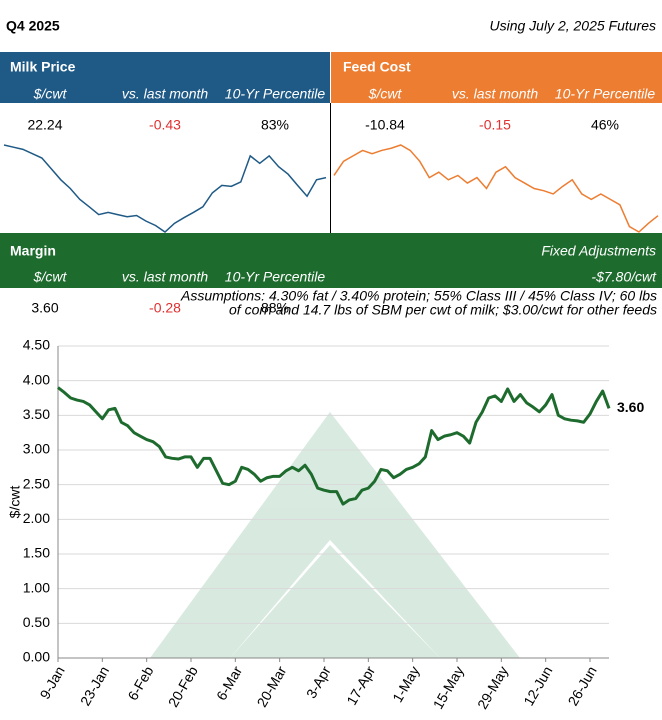 This screenshot has height=720, width=662. Describe the element at coordinates (275, 308) in the screenshot. I see `value: 88%` at that location.